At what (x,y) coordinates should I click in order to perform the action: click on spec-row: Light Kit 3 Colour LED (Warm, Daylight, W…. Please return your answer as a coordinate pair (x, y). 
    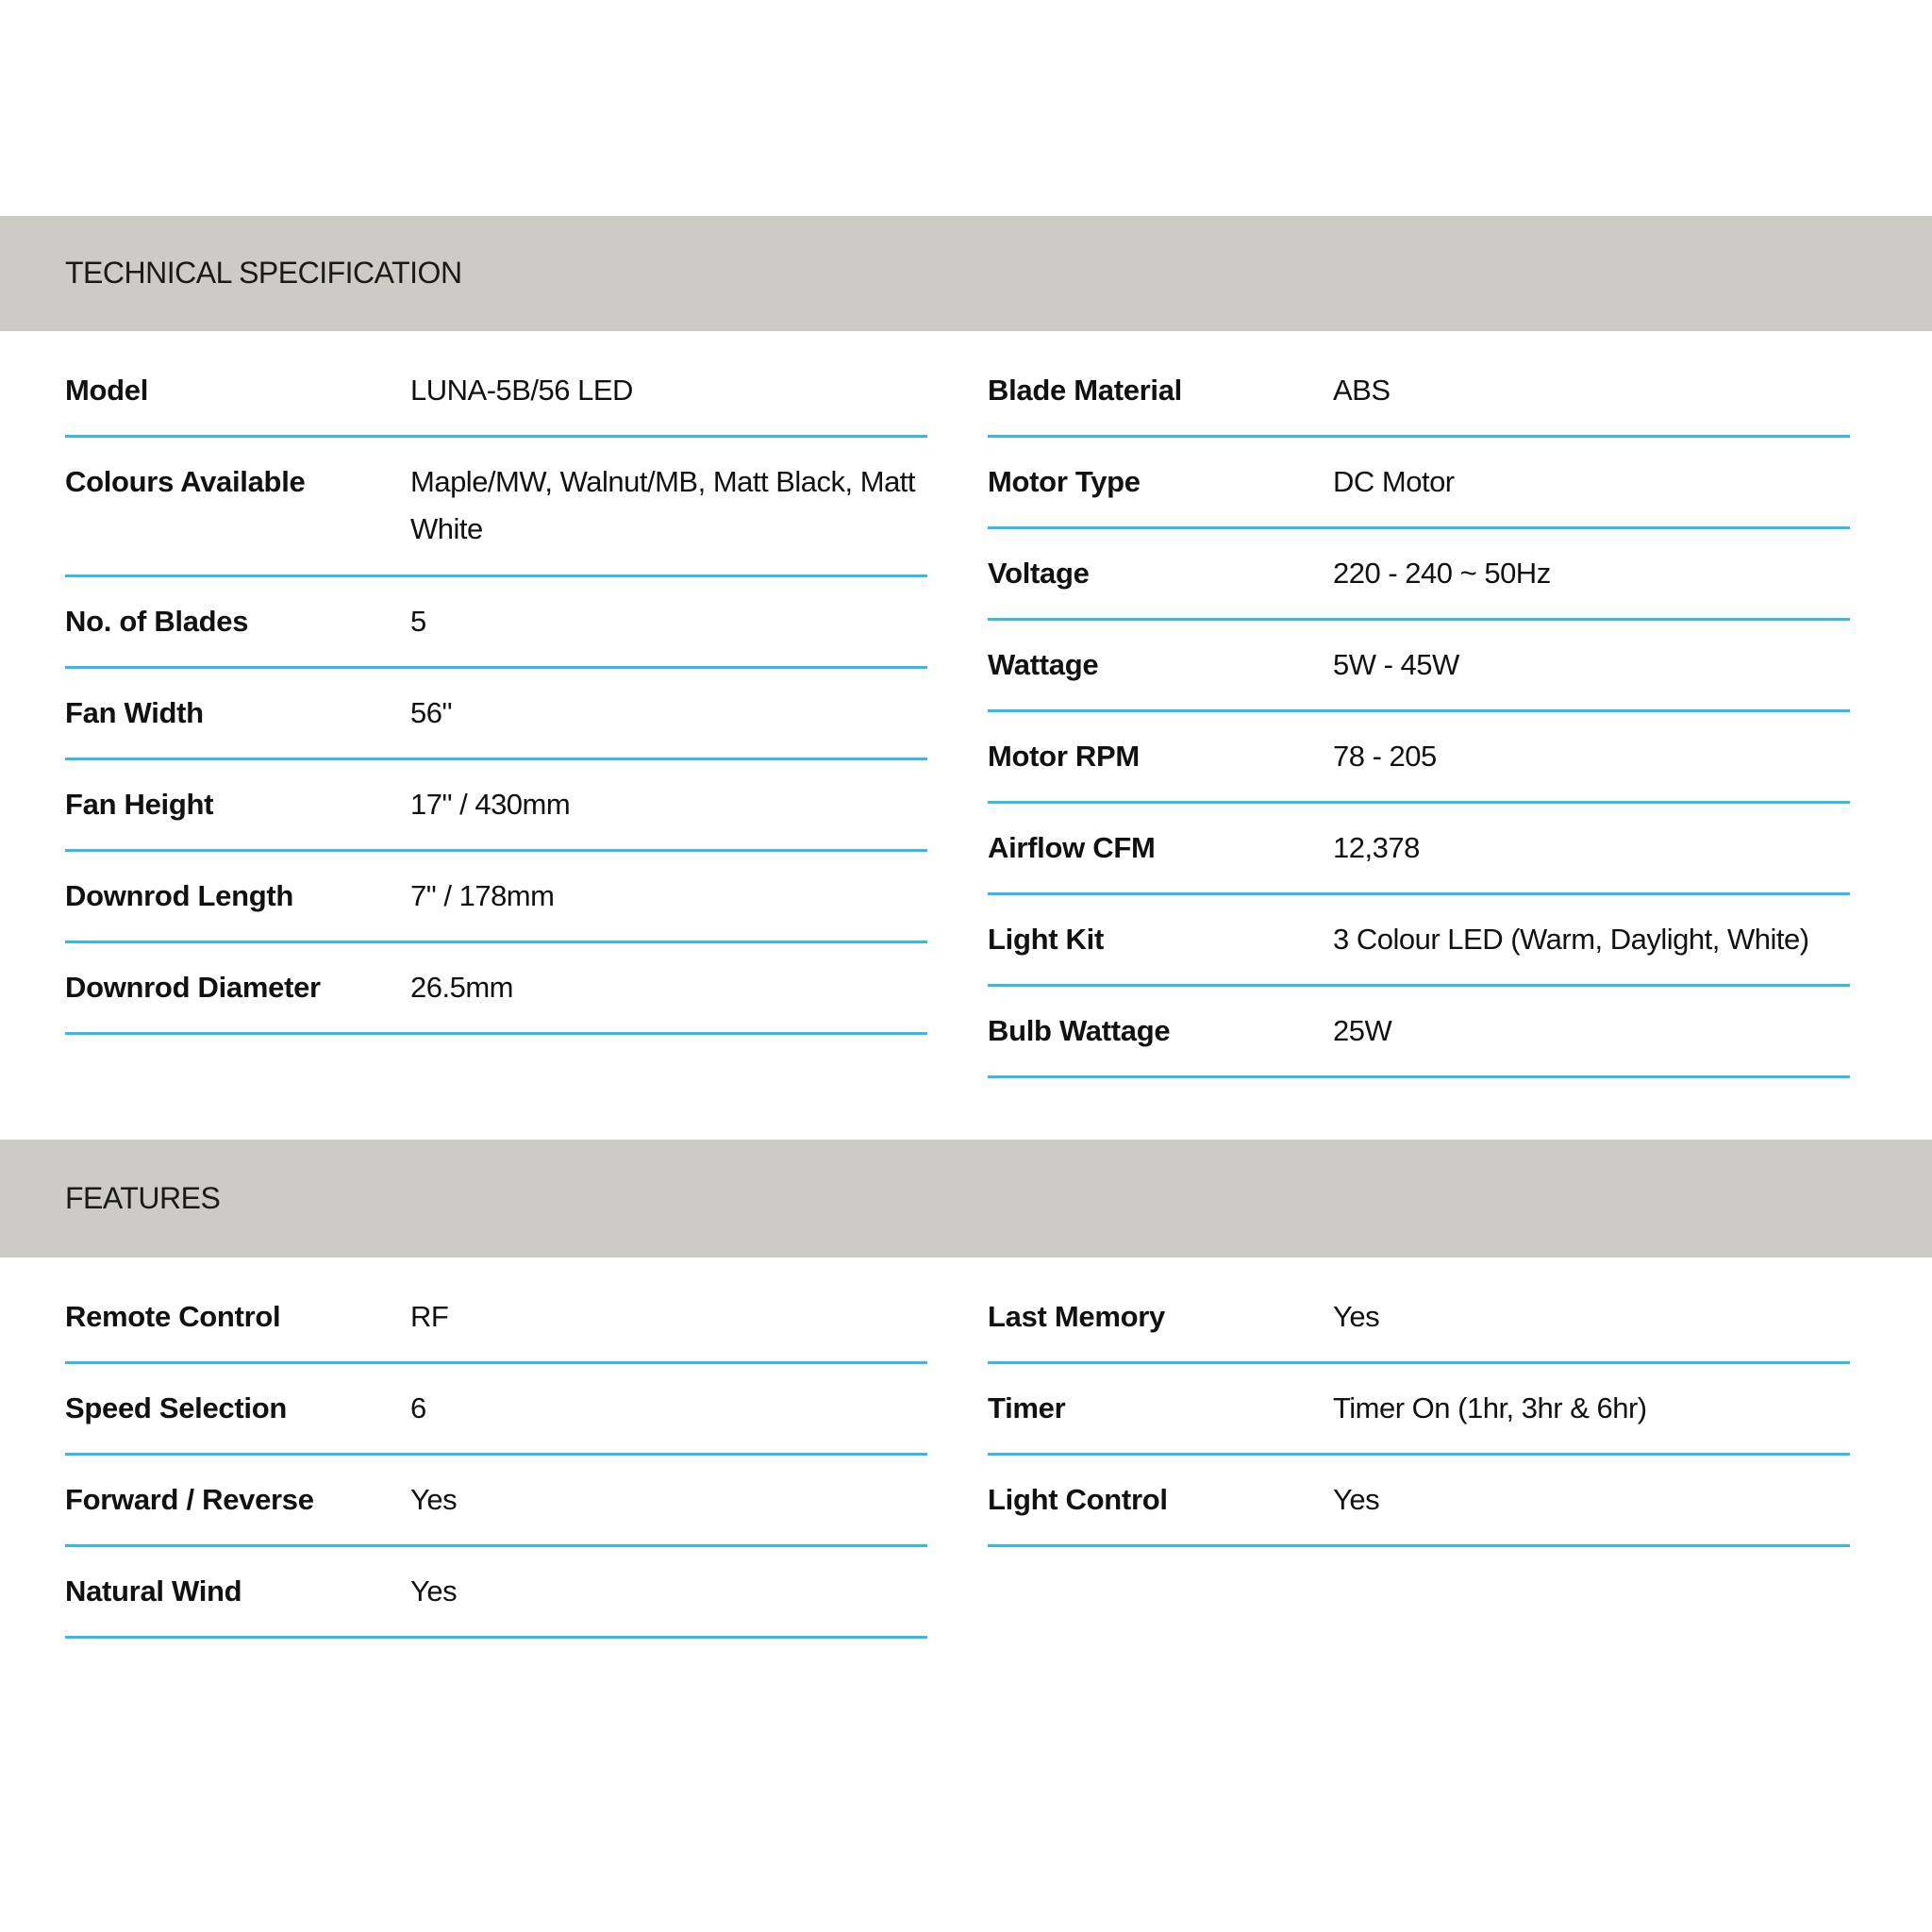
    Looking at the image, I should click on (1419, 941).